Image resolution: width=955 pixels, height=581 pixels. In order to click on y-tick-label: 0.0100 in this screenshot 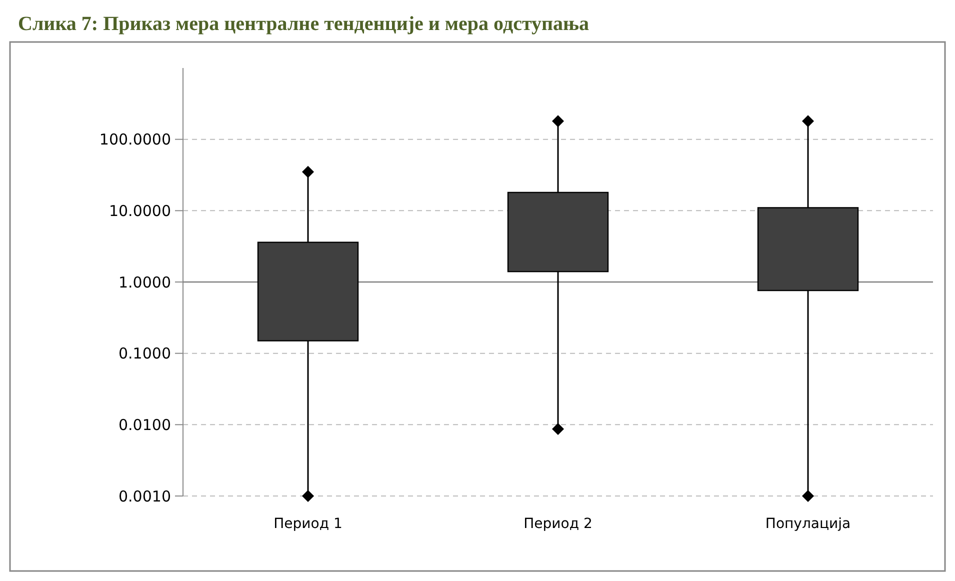, I will do `click(144, 425)`.